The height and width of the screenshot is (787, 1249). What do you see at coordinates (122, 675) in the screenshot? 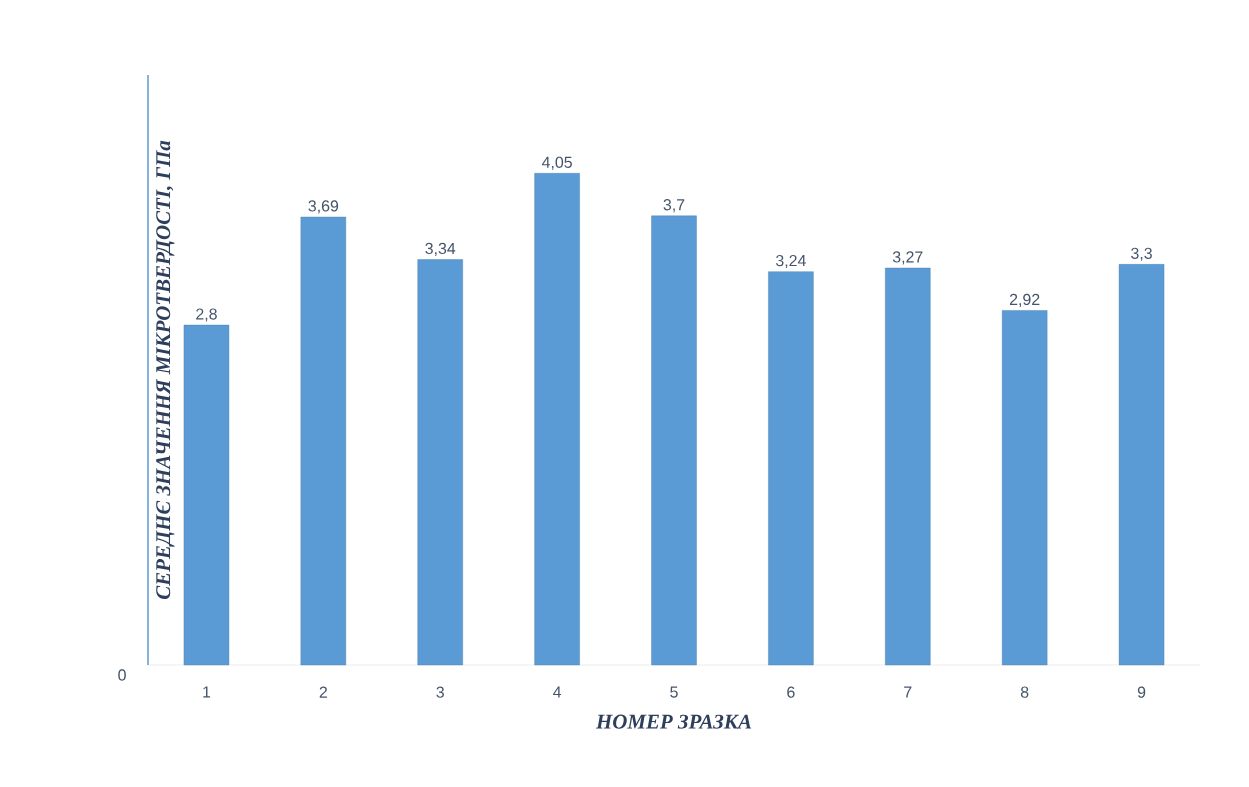
I see `text: 0` at bounding box center [122, 675].